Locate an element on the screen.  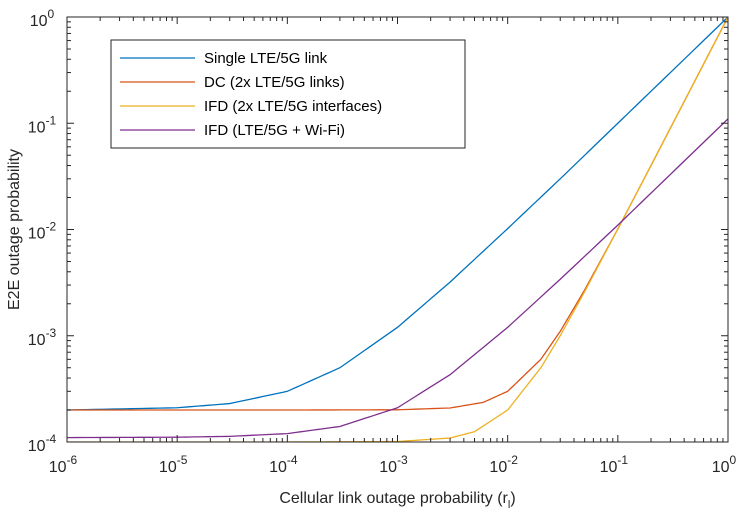
x-tick-label-exponent: -2 is located at coordinates (512, 460).